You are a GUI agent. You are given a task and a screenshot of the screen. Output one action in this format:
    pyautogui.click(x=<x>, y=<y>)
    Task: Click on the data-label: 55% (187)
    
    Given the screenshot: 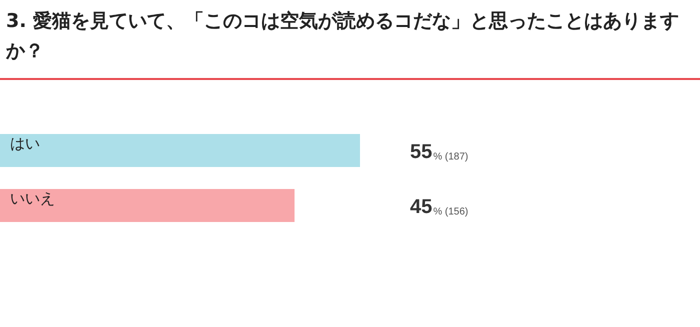 What is the action you would take?
    pyautogui.click(x=439, y=152)
    